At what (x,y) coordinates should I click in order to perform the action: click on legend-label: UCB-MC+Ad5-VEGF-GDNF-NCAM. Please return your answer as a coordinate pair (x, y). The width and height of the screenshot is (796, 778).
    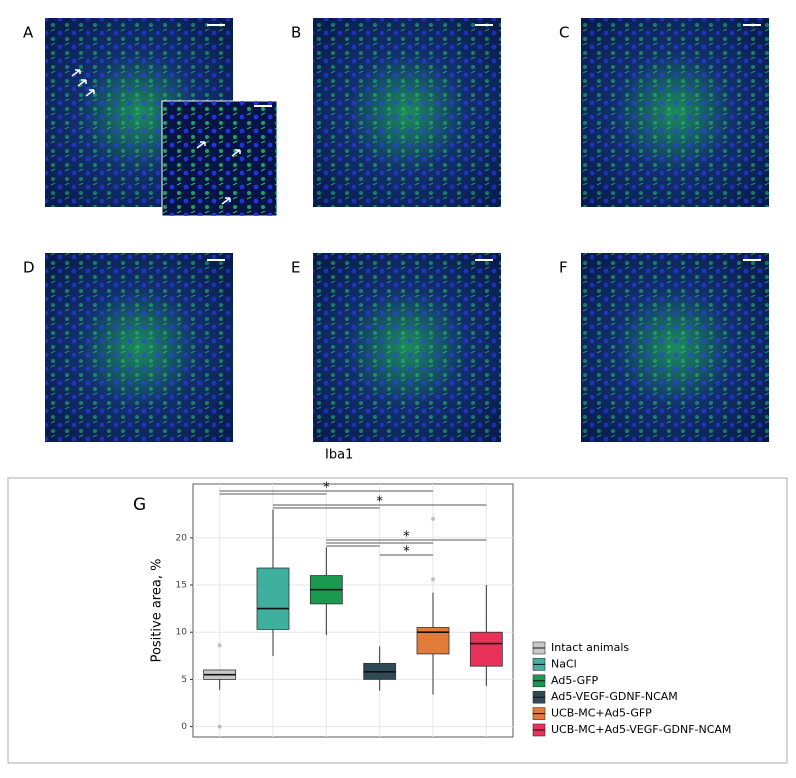
    Looking at the image, I should click on (641, 729).